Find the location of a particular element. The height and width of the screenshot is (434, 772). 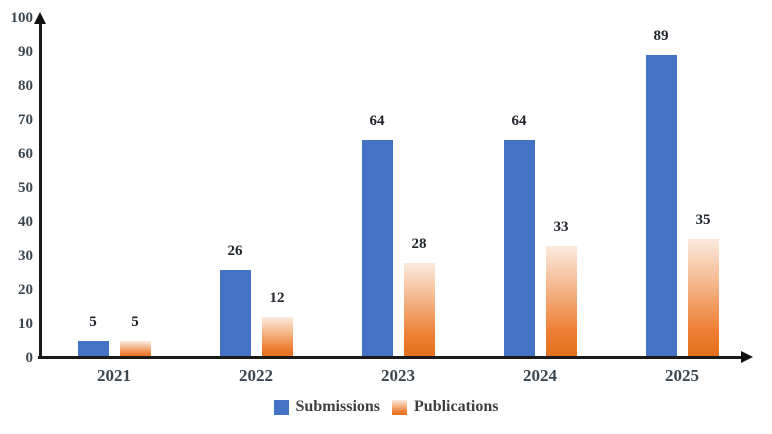

y-axis-tick-label: 60 is located at coordinates (25, 154).